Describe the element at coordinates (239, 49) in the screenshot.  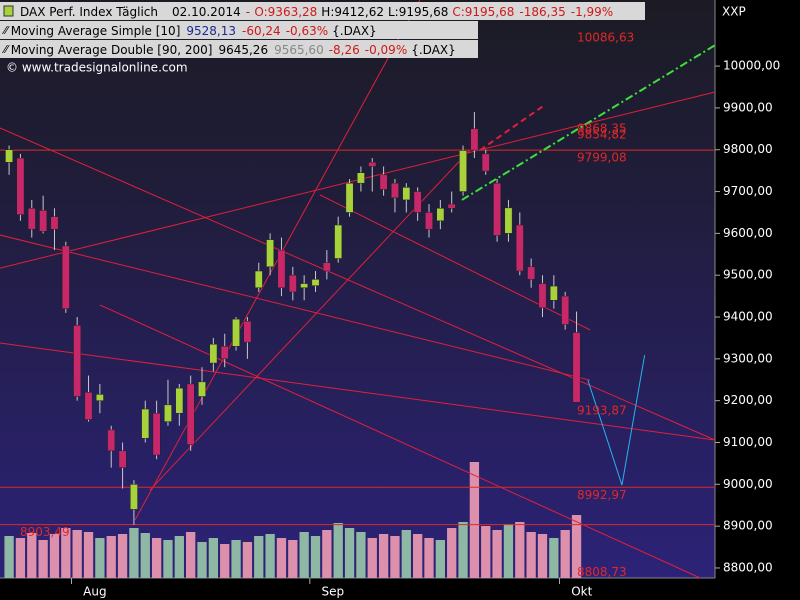
I see `indicator-box` at that location.